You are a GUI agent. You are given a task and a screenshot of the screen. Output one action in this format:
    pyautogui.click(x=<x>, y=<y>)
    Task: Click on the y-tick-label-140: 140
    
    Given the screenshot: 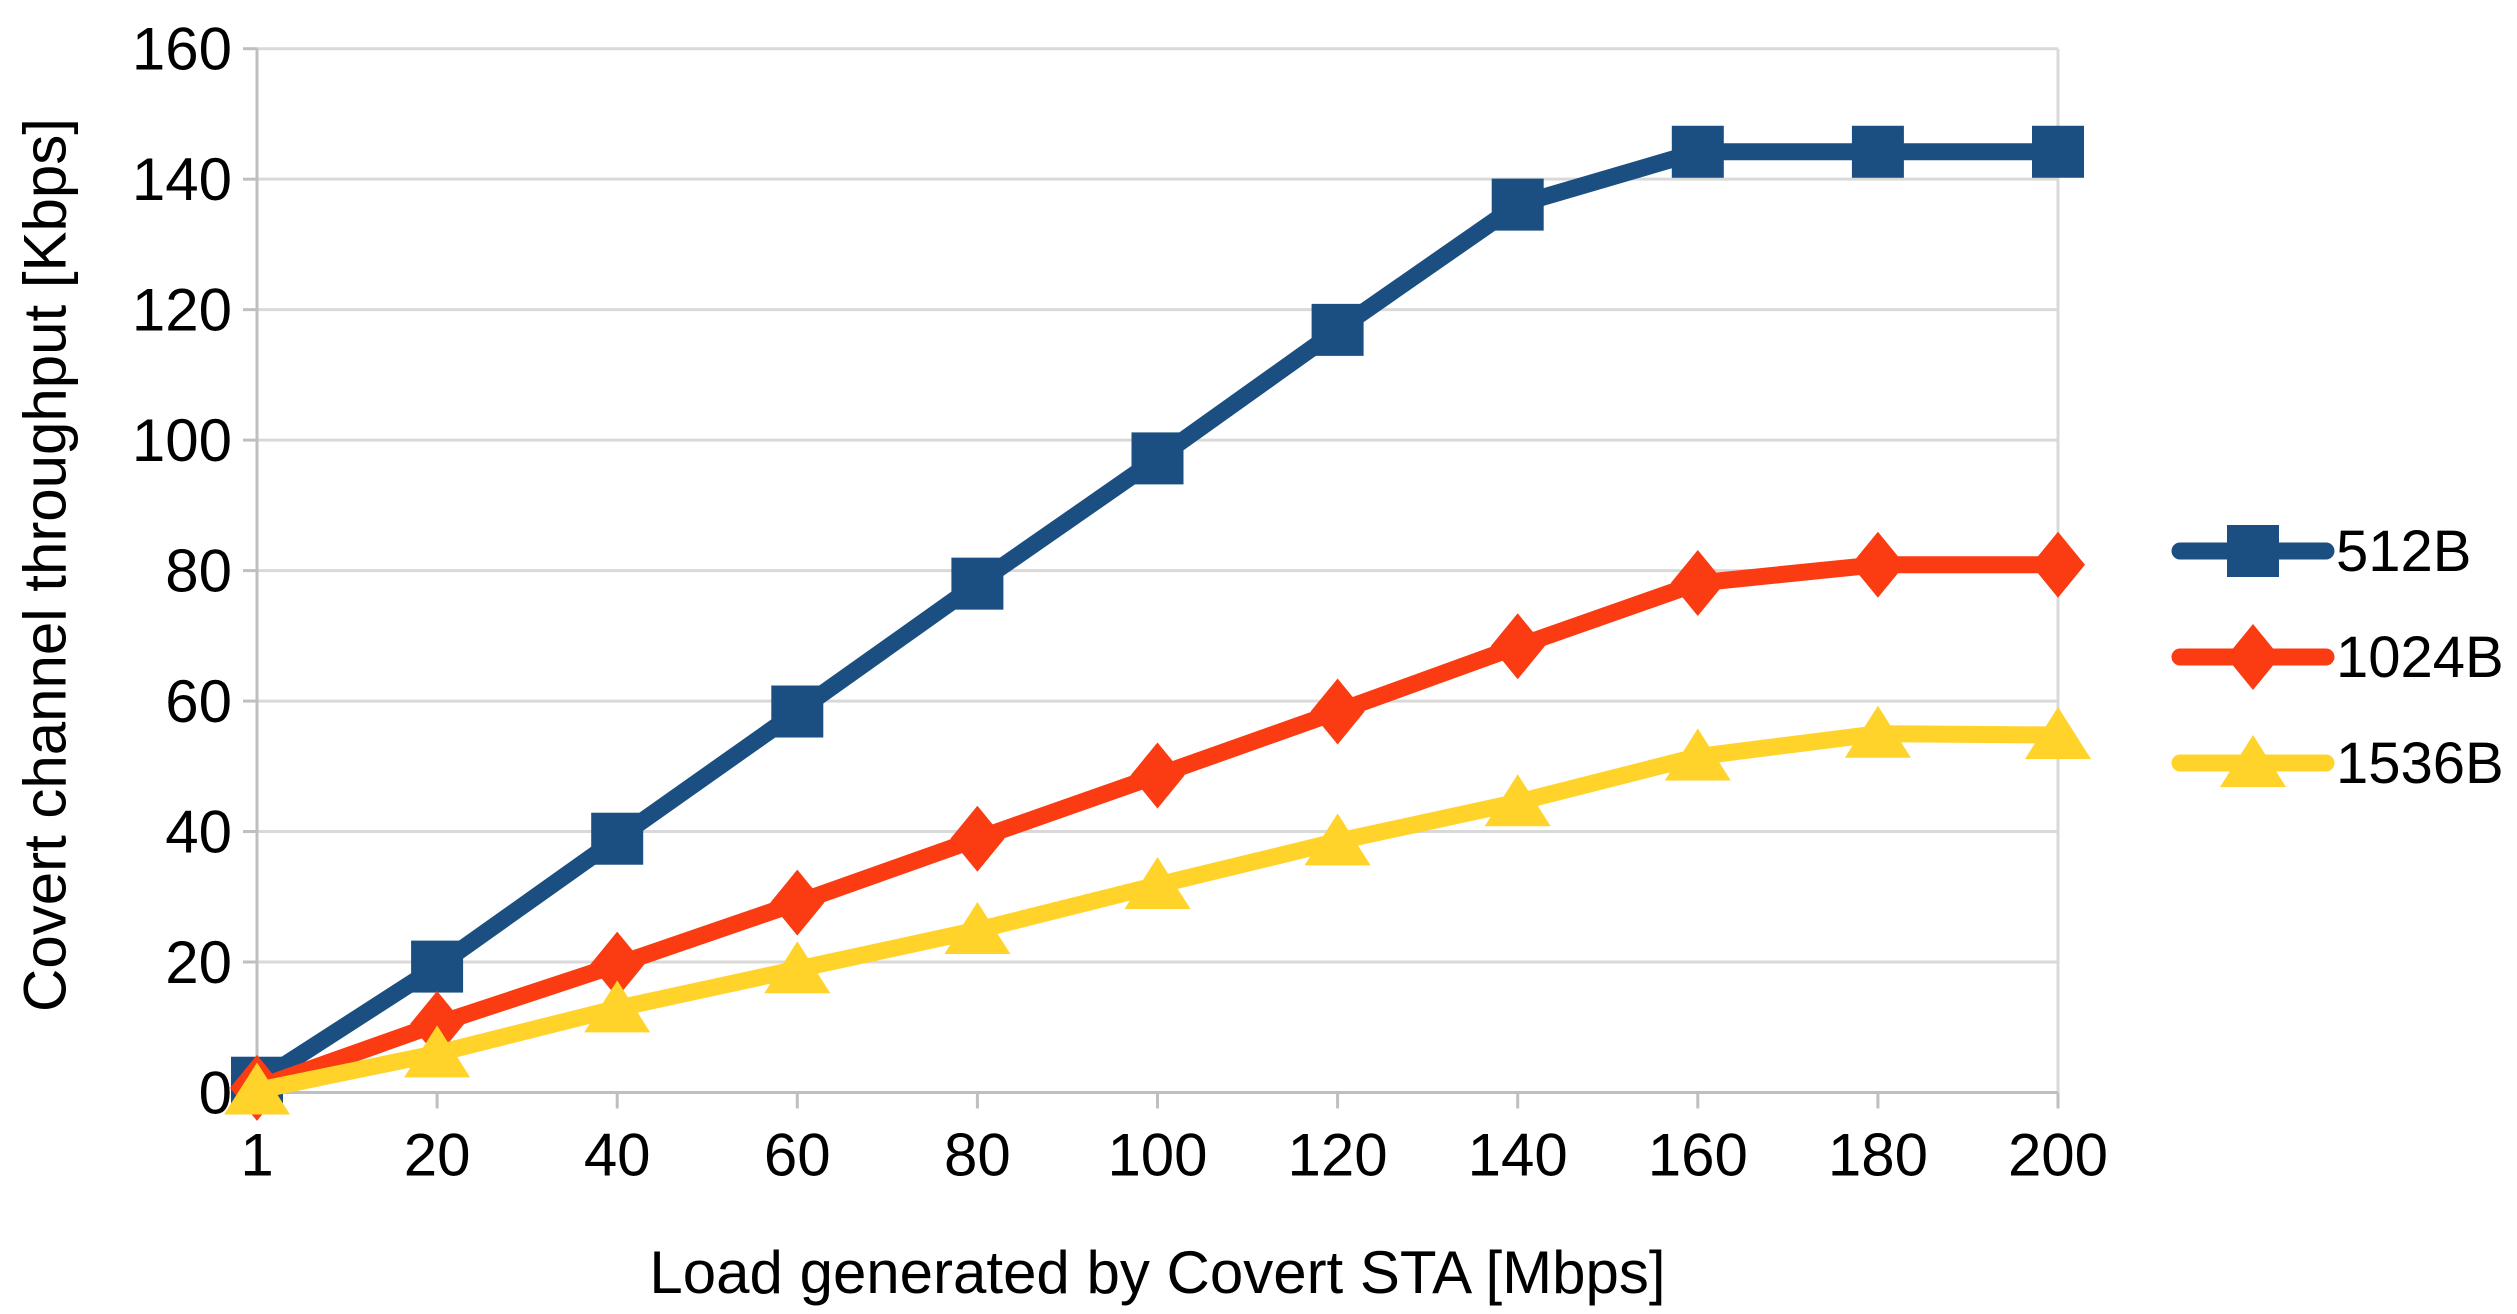 What is the action you would take?
    pyautogui.click(x=182, y=179)
    